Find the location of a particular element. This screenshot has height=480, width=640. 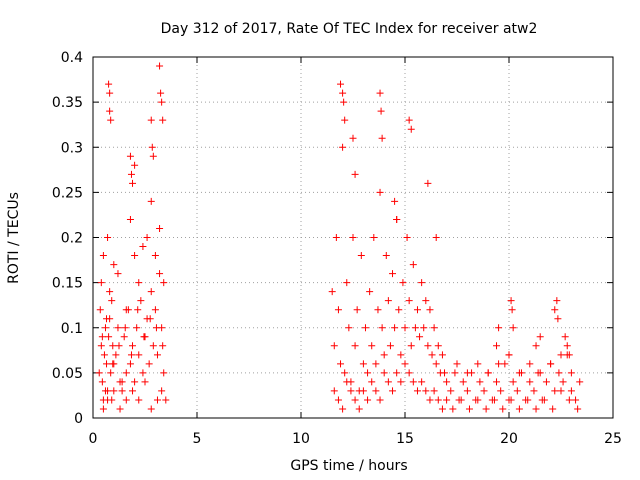

y-axis-title: ROTI / TECUs is located at coordinates (14, 238).